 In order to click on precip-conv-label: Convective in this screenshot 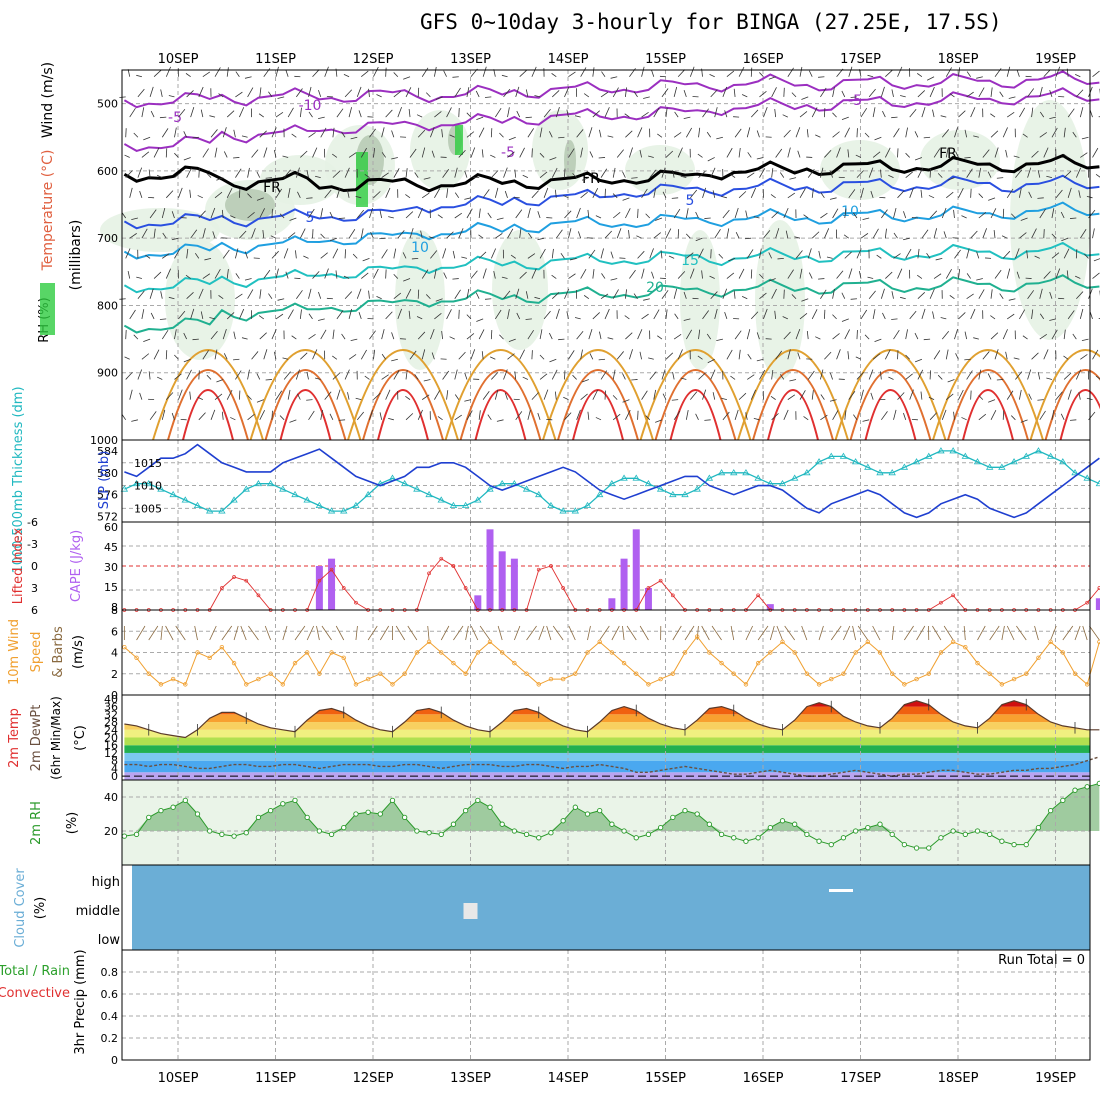, I will do `click(35, 993)`.